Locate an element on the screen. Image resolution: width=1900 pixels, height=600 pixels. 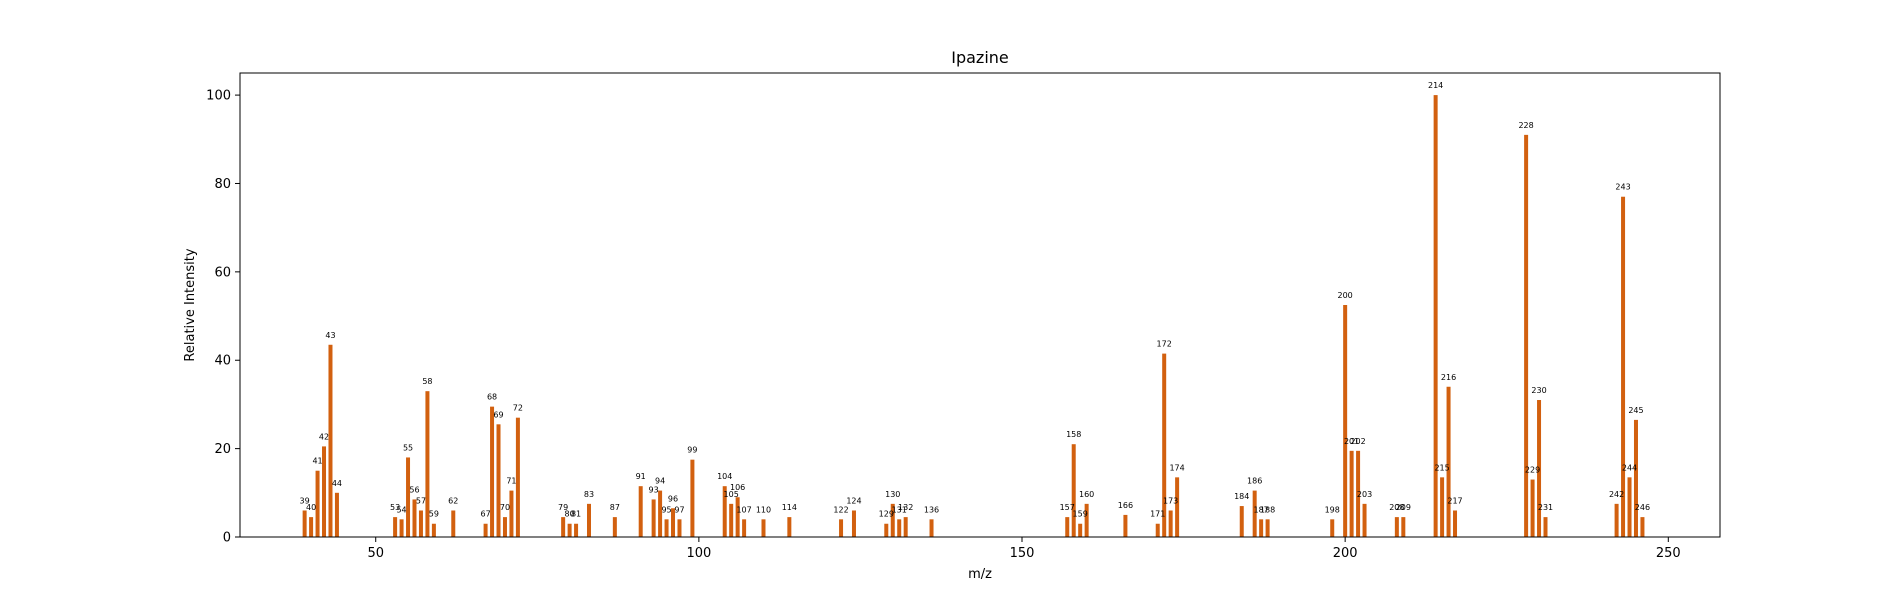
peak-label: 188 is located at coordinates (1267, 509).